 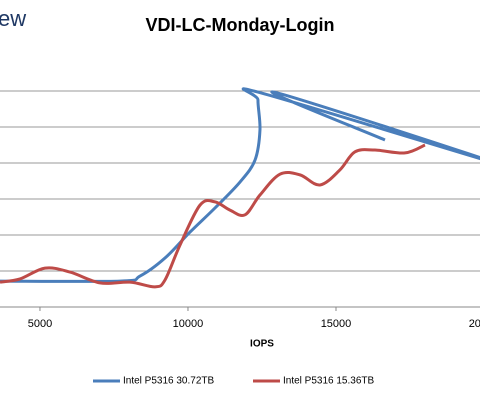 I want to click on x-tick-label: 15000, so click(x=336, y=324).